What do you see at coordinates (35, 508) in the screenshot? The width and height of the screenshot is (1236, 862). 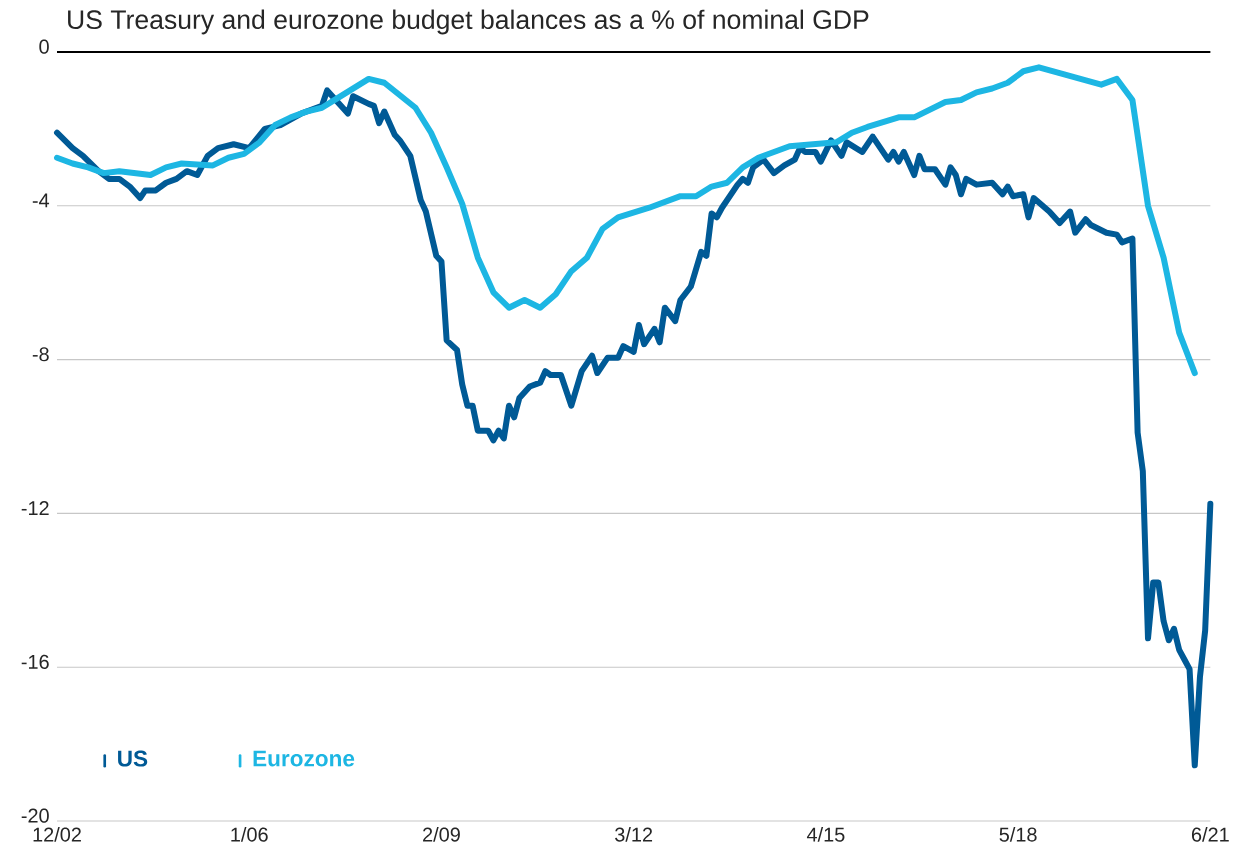 I see `y-tick-label: -12` at bounding box center [35, 508].